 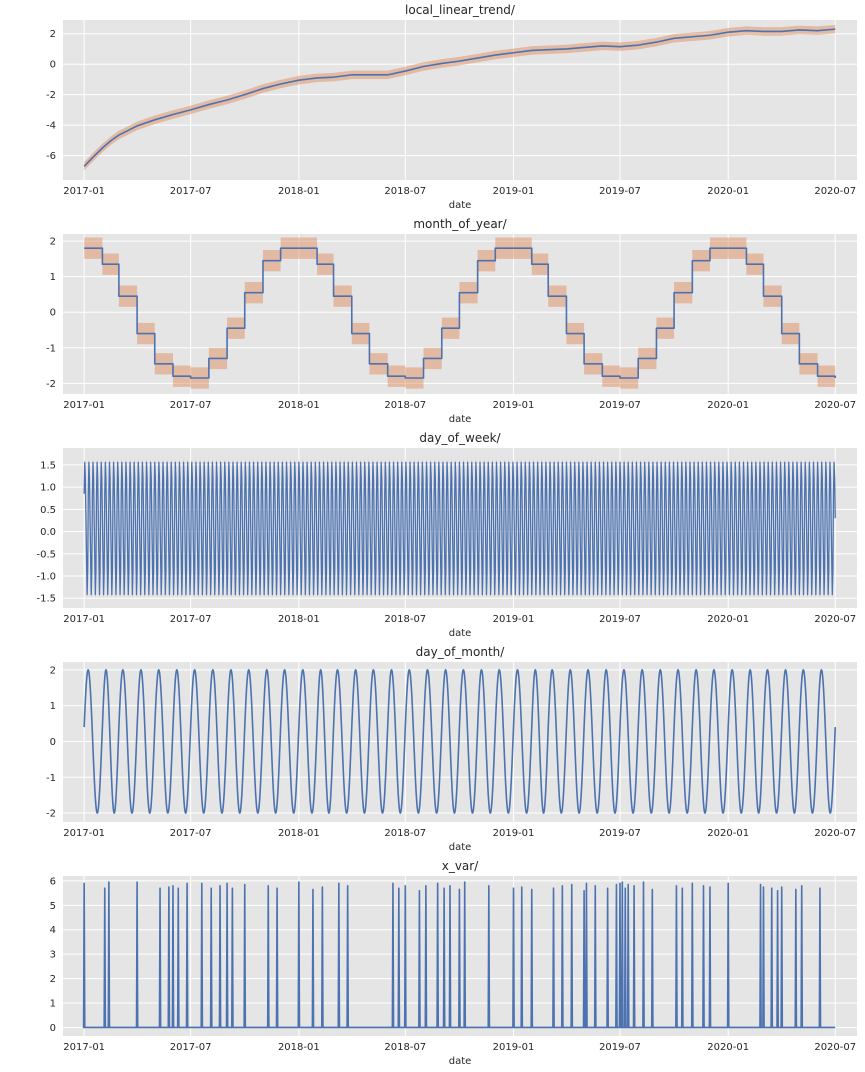 What do you see at coordinates (460, 438) in the screenshot?
I see `panel-title: day_of_week/` at bounding box center [460, 438].